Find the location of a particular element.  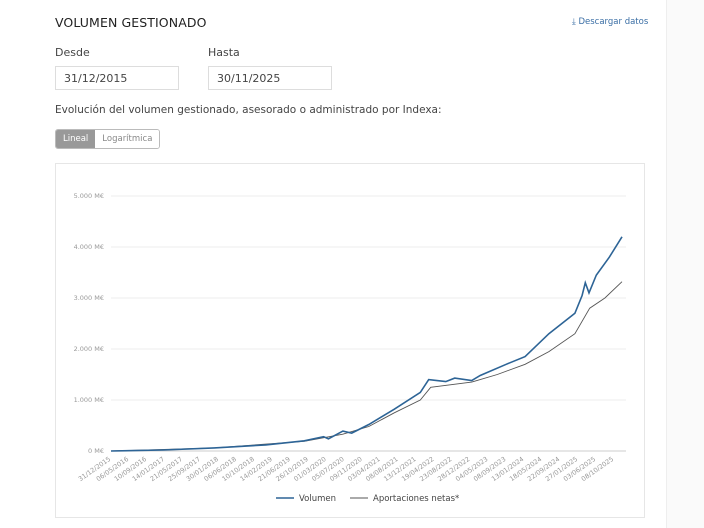

y-tick-label: 2.000 M€ is located at coordinates (89, 349).